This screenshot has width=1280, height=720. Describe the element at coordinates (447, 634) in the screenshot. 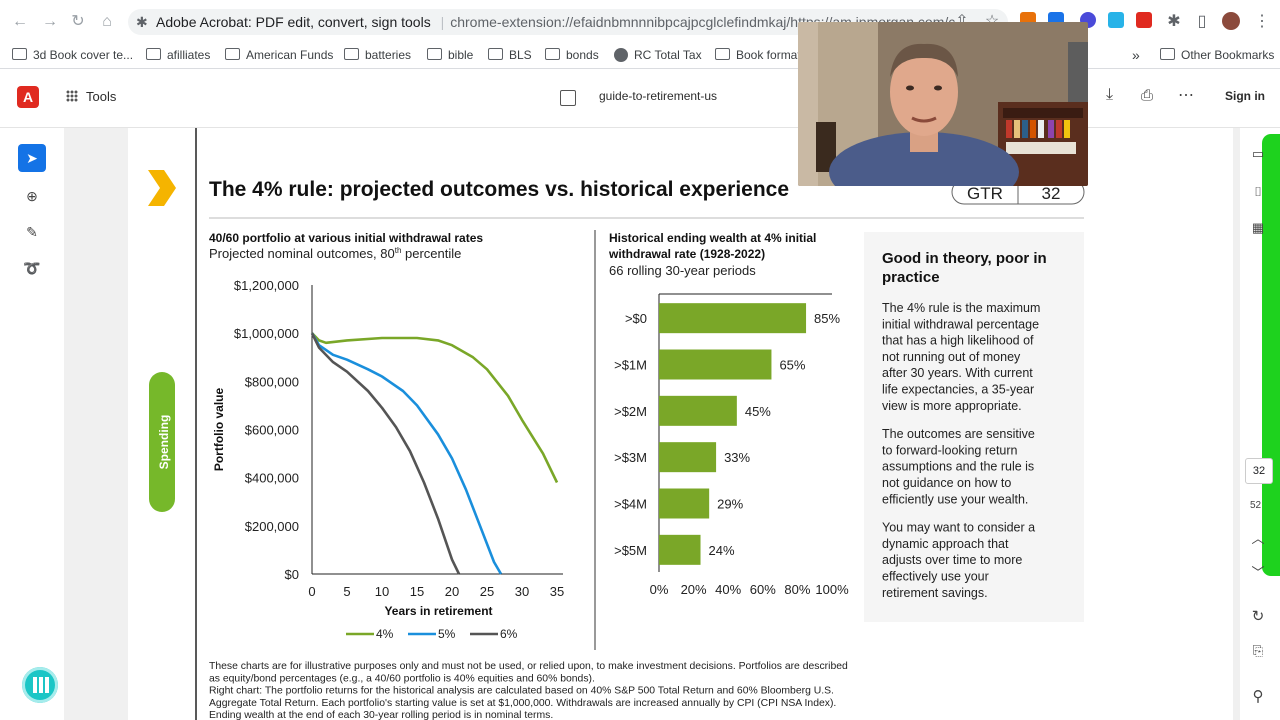

I see `legend-label: 5%` at that location.